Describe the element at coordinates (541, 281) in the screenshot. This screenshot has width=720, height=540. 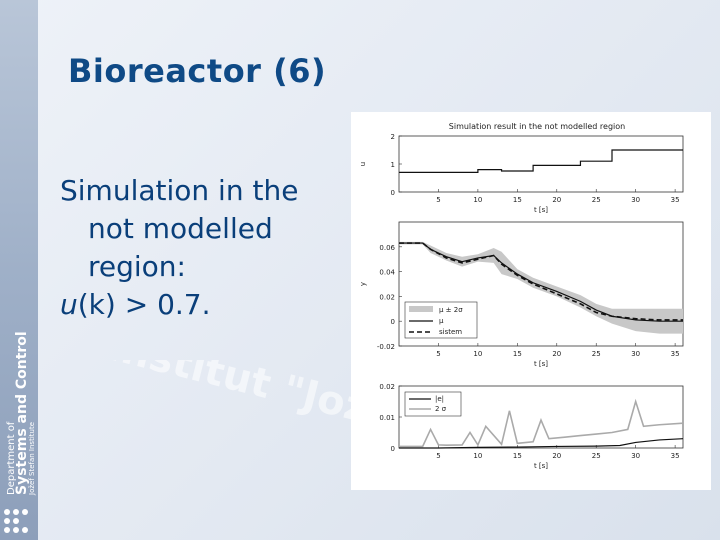
I see `system-line` at that location.